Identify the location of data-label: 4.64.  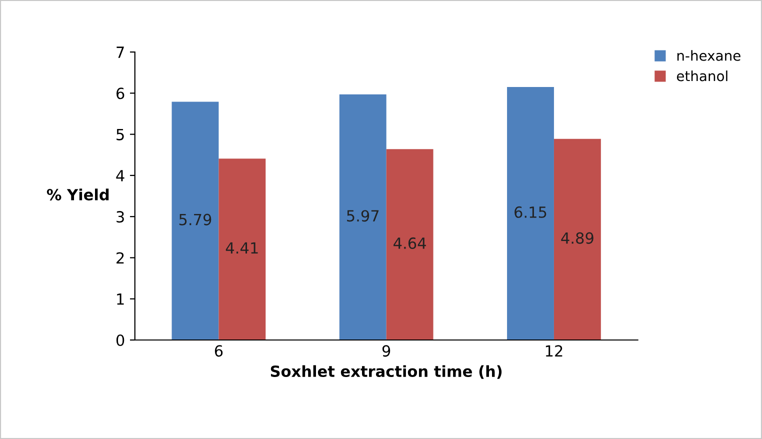
(410, 243).